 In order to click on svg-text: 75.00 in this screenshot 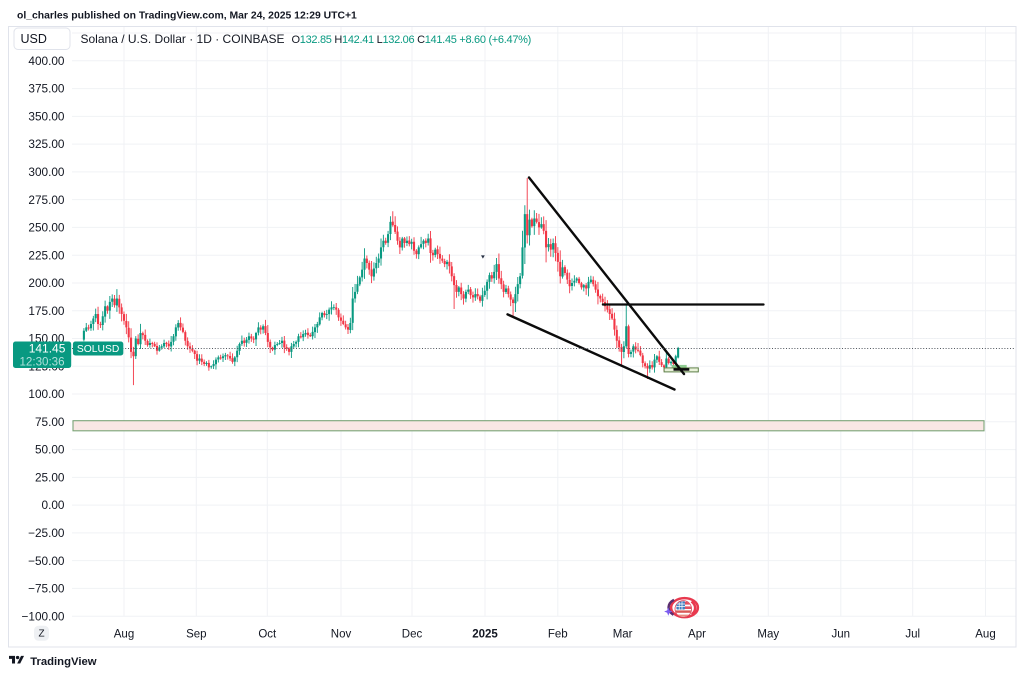, I will do `click(50, 422)`.